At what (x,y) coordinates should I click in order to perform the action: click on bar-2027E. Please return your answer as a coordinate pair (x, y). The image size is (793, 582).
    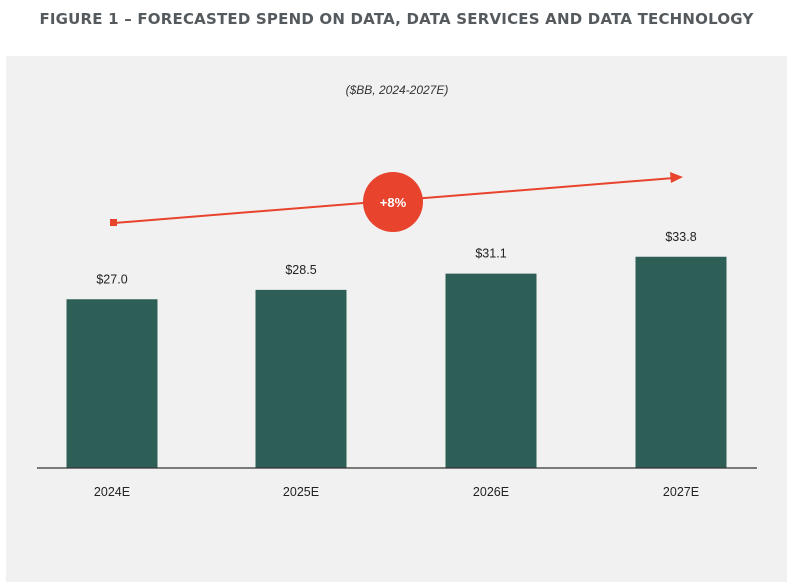
    Looking at the image, I should click on (681, 362).